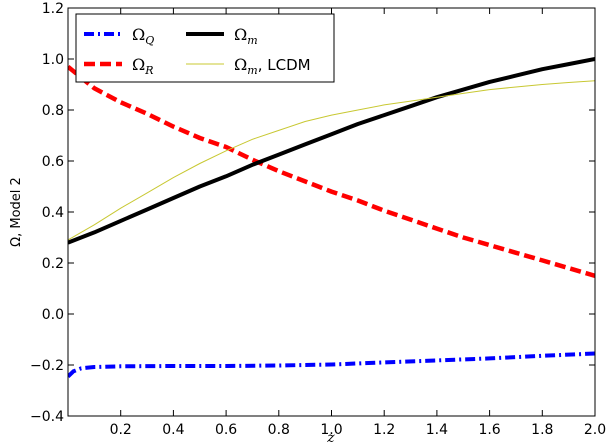 This screenshot has height=444, width=607. What do you see at coordinates (173, 430) in the screenshot?
I see `x-tick-label: 0.4` at bounding box center [173, 430].